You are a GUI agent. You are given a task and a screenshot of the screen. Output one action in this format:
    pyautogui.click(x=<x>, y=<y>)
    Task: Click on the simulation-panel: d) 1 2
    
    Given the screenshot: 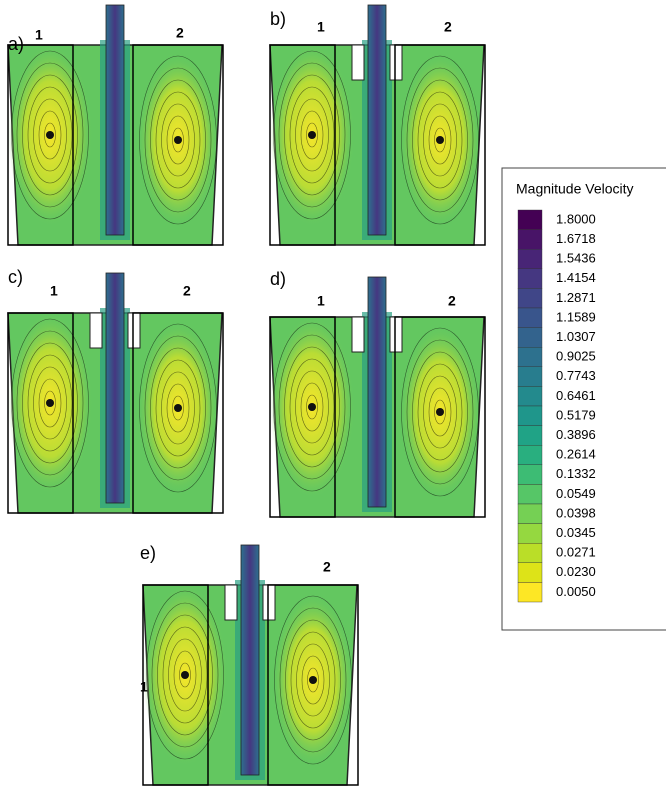 What is the action you would take?
    pyautogui.click(x=377, y=393)
    